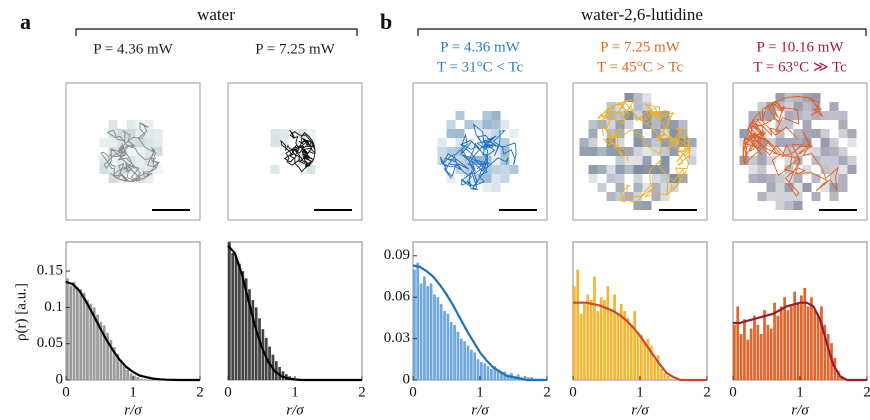  What do you see at coordinates (50, 270) in the screenshot?
I see `y-tick-label: 0.15` at bounding box center [50, 270].